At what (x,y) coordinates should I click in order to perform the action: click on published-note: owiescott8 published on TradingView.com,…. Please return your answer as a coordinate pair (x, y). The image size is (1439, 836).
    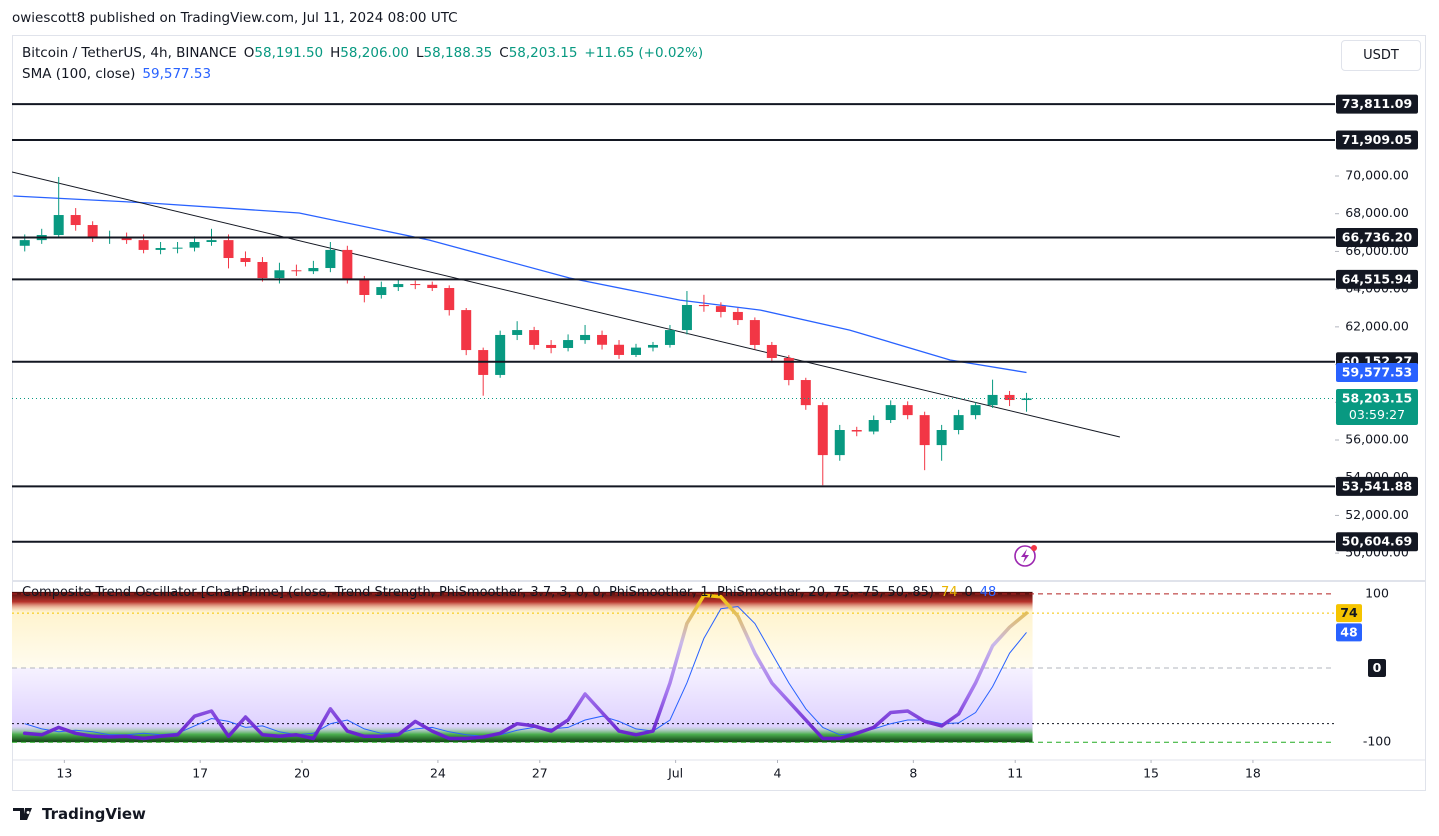
    Looking at the image, I should click on (235, 18).